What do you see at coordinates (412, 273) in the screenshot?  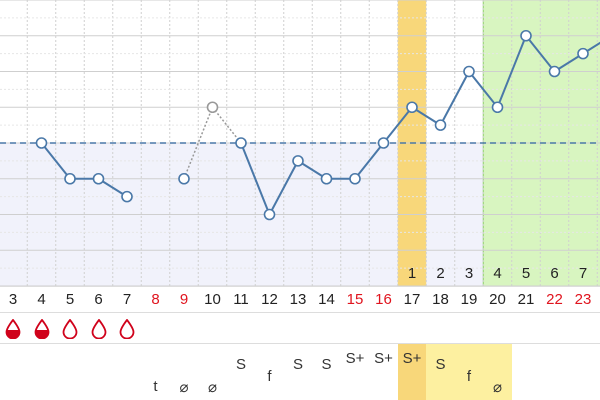 I see `post-ovulation-count: 1` at bounding box center [412, 273].